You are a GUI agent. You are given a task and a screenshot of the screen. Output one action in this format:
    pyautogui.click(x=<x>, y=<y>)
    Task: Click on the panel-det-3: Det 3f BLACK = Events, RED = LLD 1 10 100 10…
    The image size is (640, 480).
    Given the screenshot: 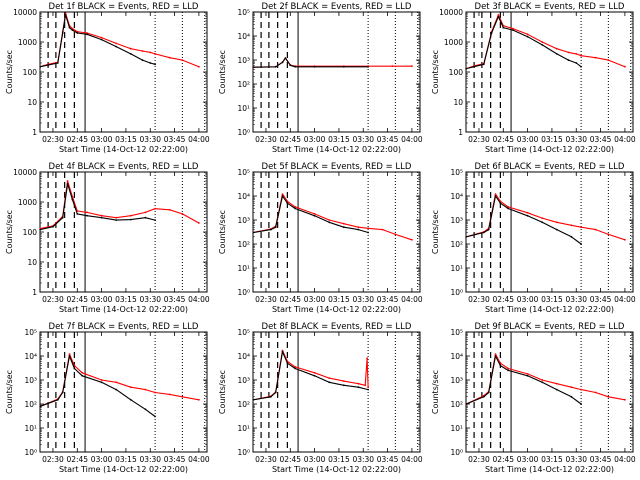 What is the action you would take?
    pyautogui.click(x=533, y=78)
    